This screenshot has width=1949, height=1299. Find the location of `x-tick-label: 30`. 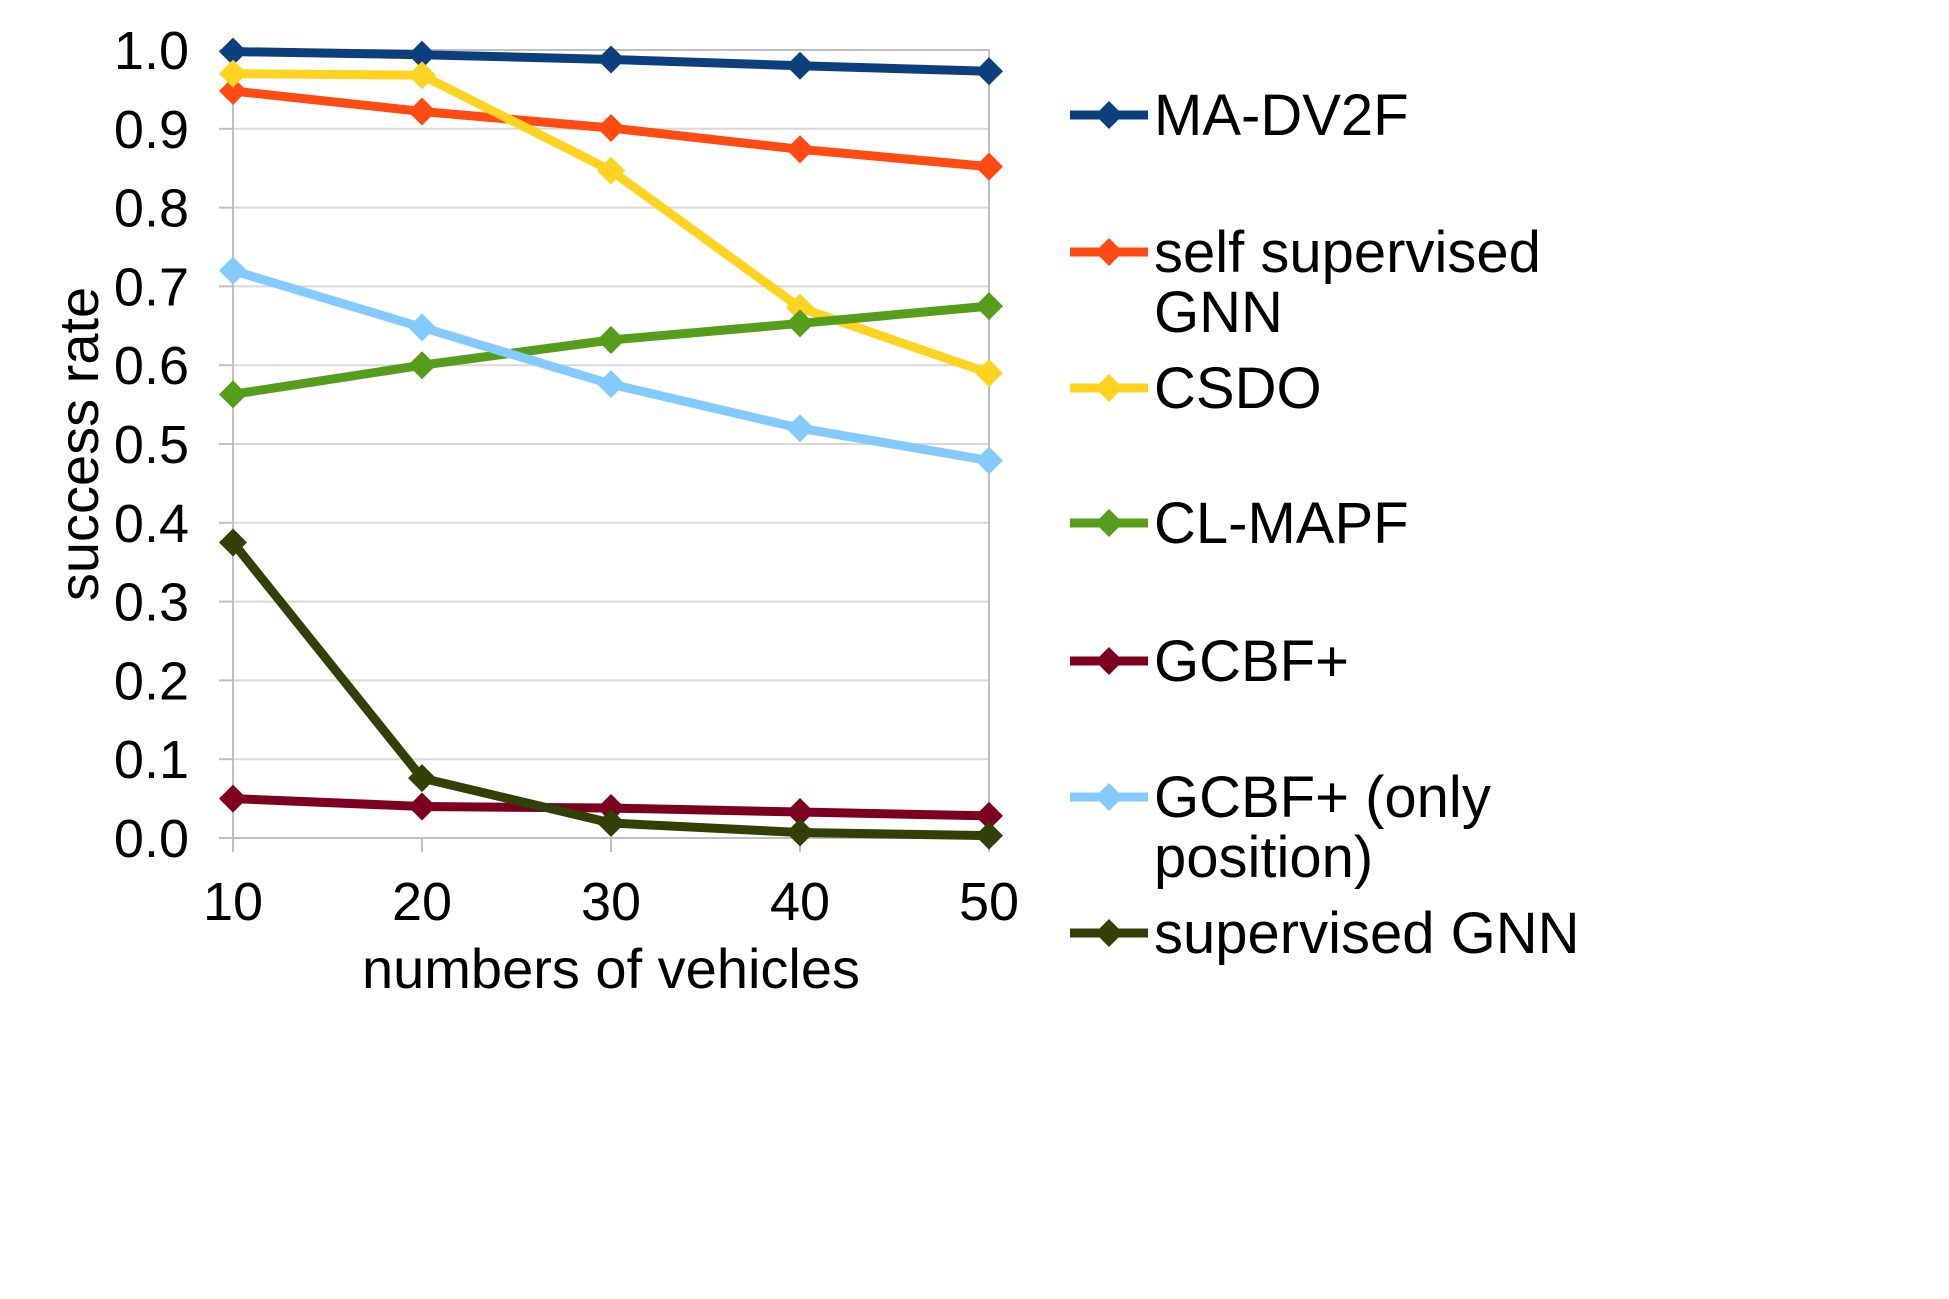

x-tick-label: 30 is located at coordinates (611, 902).